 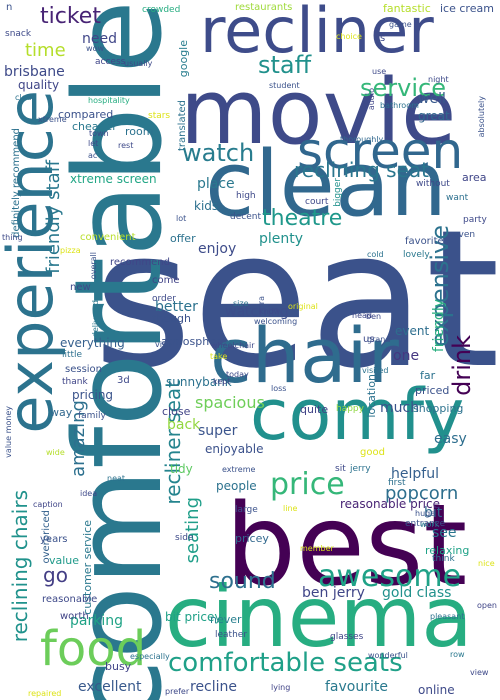 I want to click on word-night: night, so click(x=438, y=79).